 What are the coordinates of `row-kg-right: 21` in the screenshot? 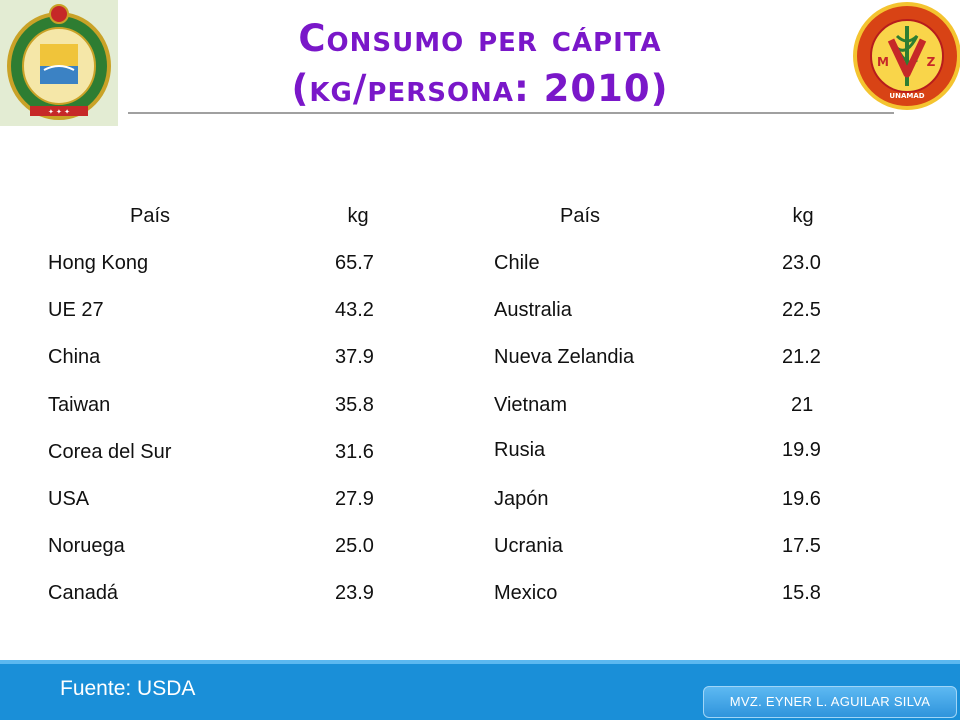 It's located at (802, 405).